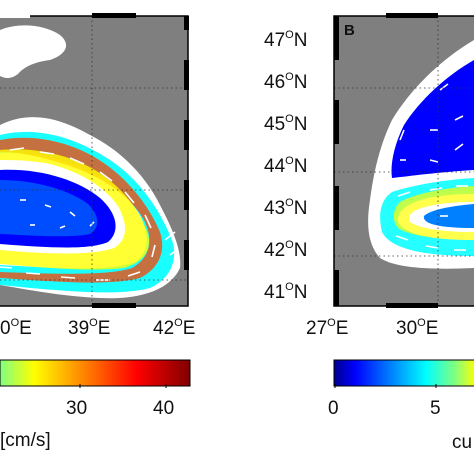 The image size is (474, 474). I want to click on panel-b-current-yellow, so click(433, 213).